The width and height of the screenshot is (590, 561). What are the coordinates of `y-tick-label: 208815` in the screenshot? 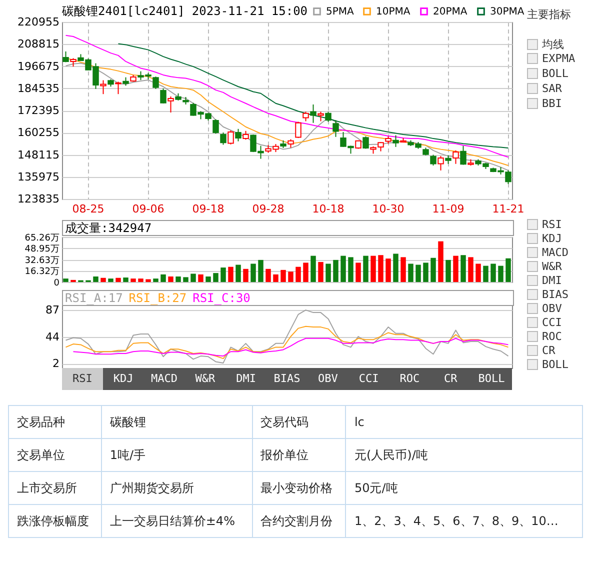 It's located at (39, 44).